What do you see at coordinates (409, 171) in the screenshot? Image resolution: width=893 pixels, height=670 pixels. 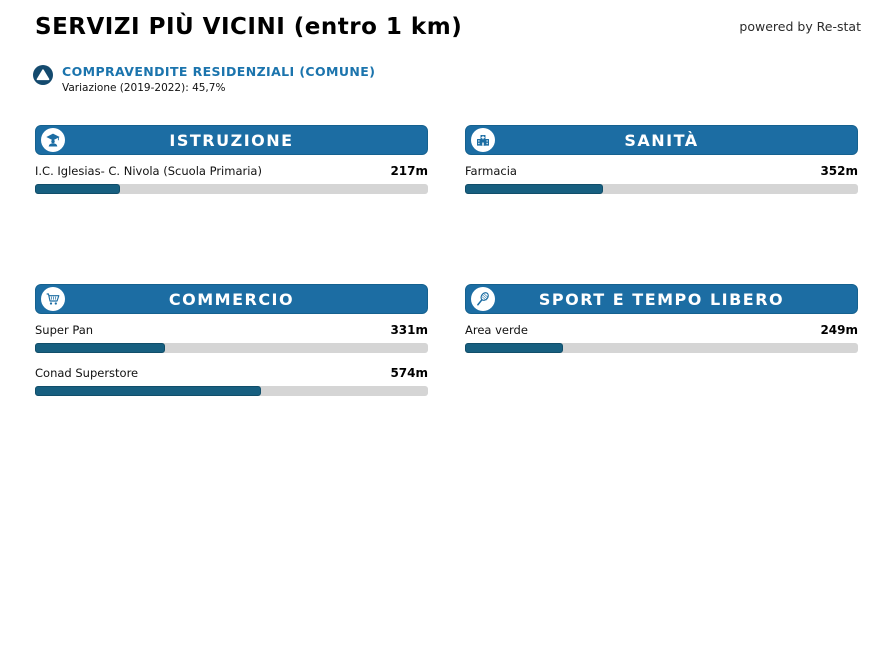 I see `service-distance: 217m` at bounding box center [409, 171].